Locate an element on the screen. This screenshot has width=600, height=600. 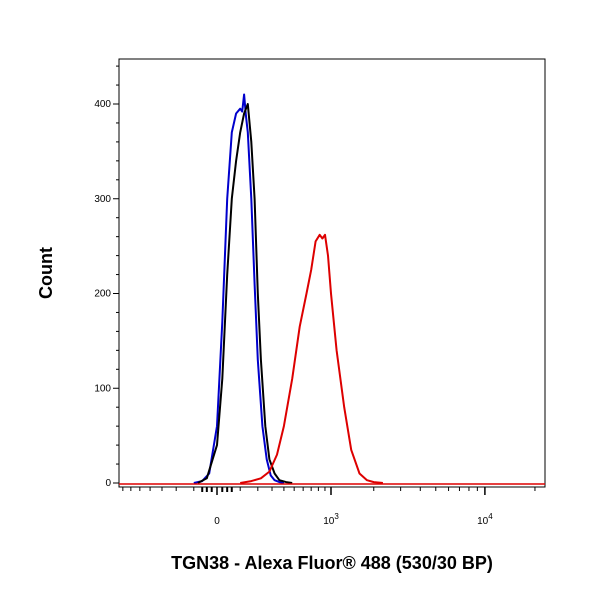
y-tick-label: 300 is located at coordinates (102, 199).